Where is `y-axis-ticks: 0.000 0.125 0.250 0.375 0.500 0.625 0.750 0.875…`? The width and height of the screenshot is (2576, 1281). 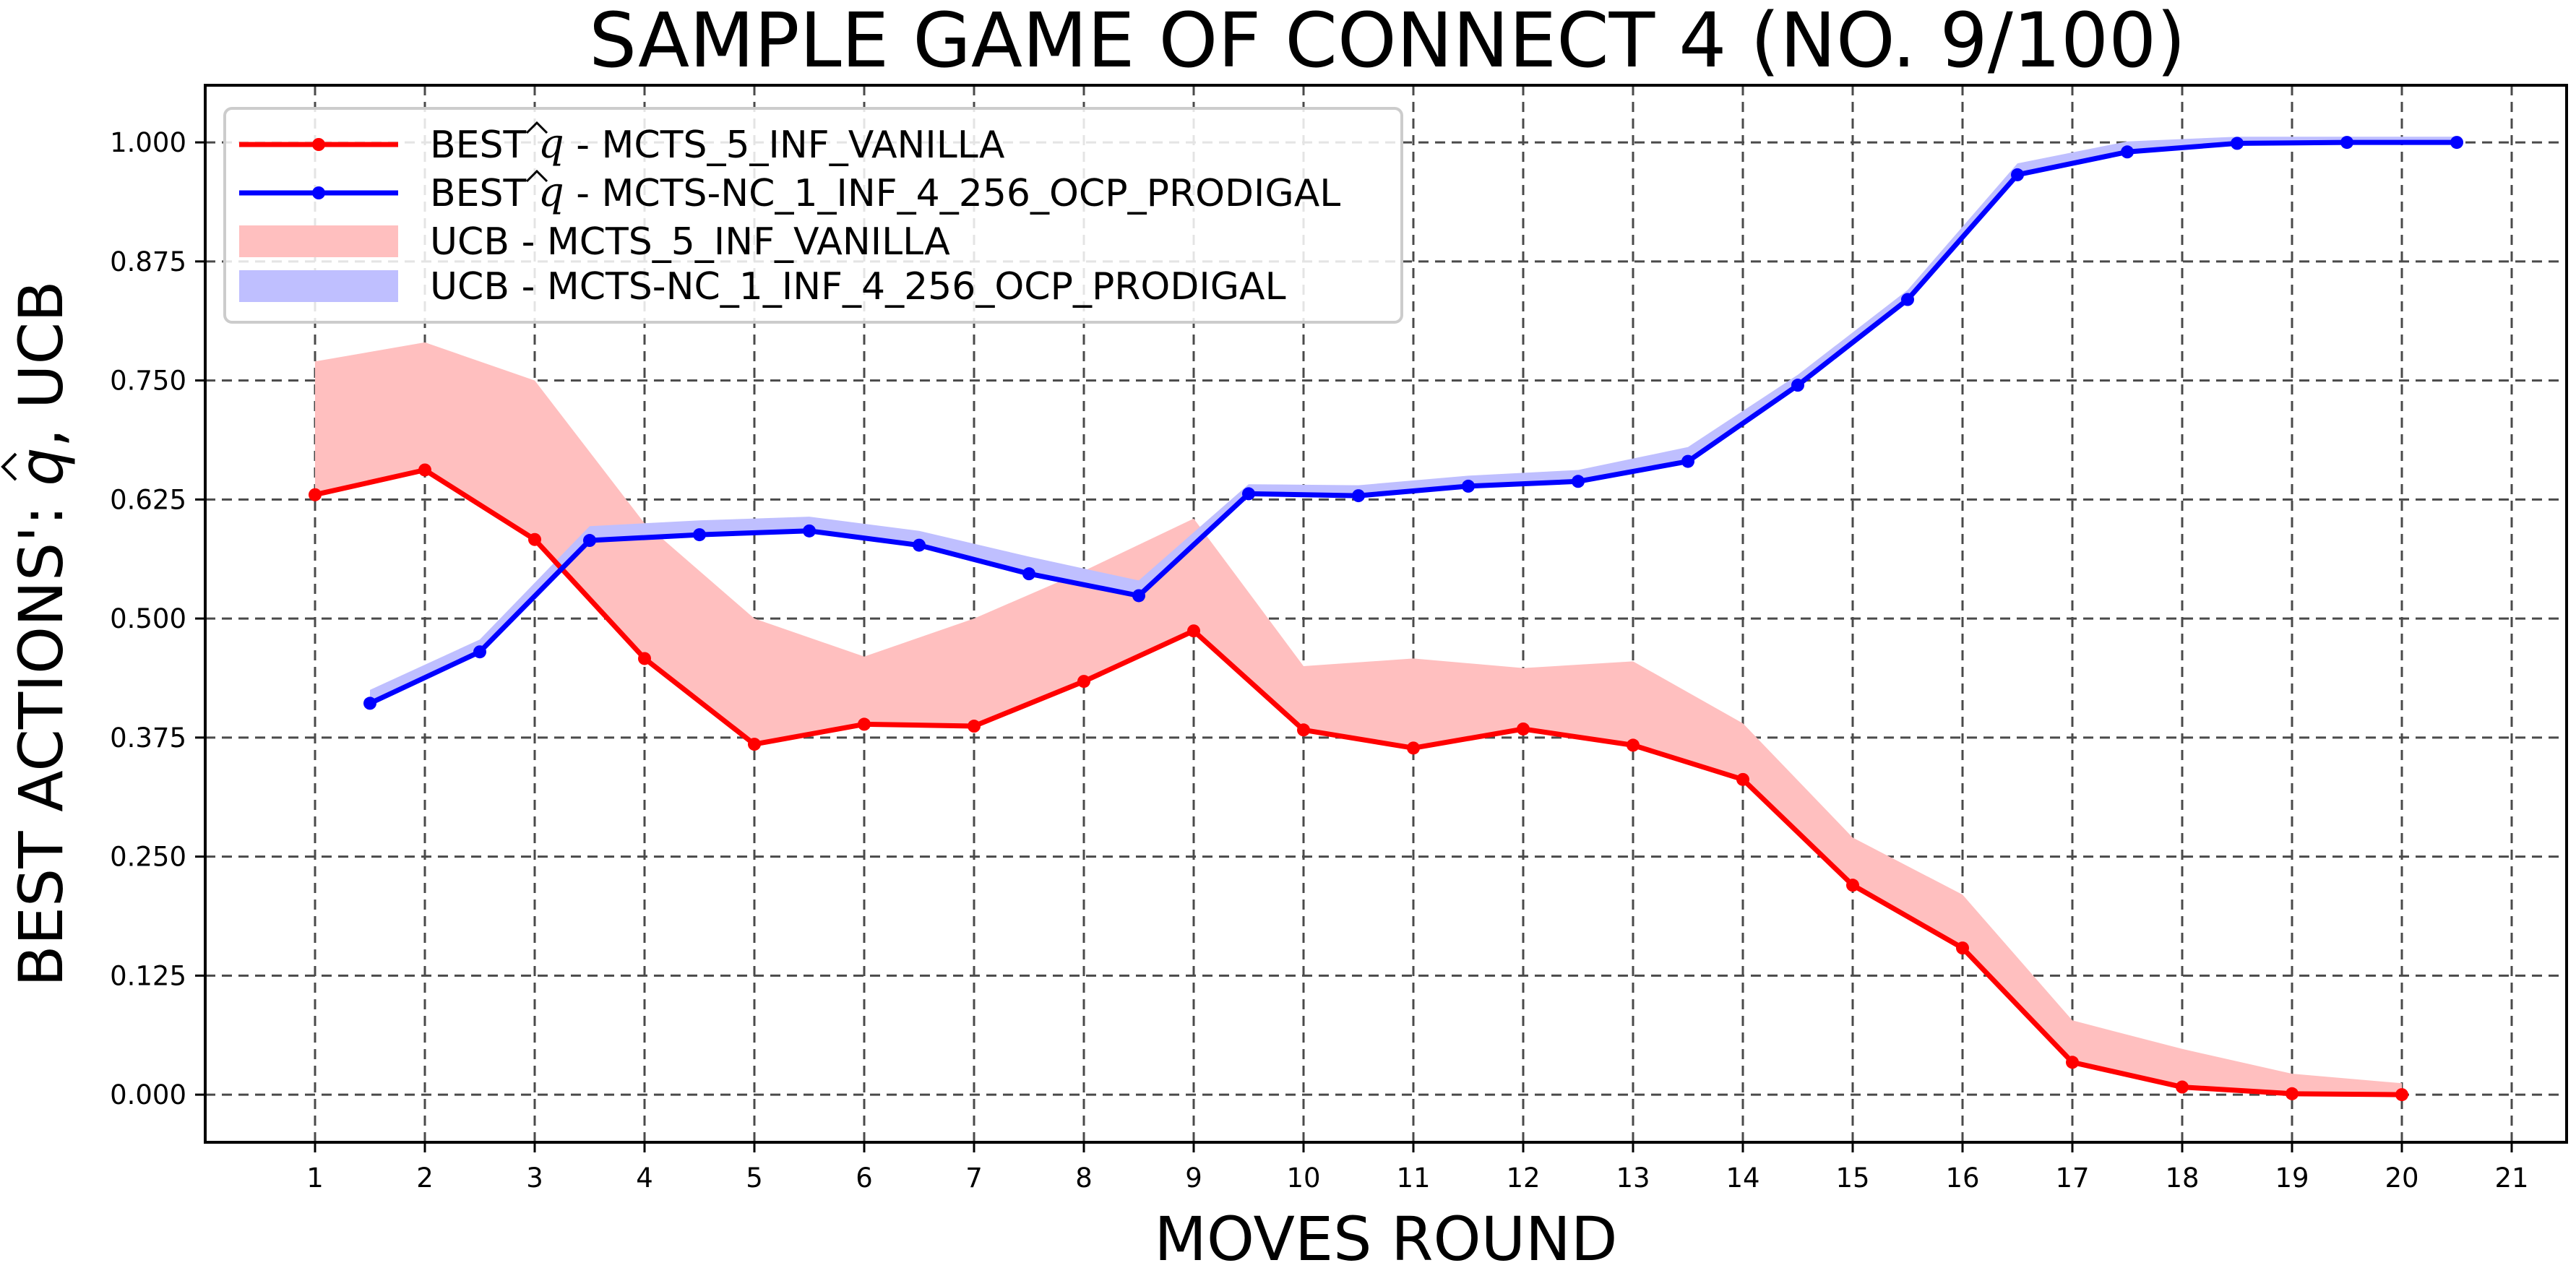
y-axis-ticks: 0.000 0.125 0.250 0.375 0.500 0.625 0.750 0.875… is located at coordinates (157, 618).